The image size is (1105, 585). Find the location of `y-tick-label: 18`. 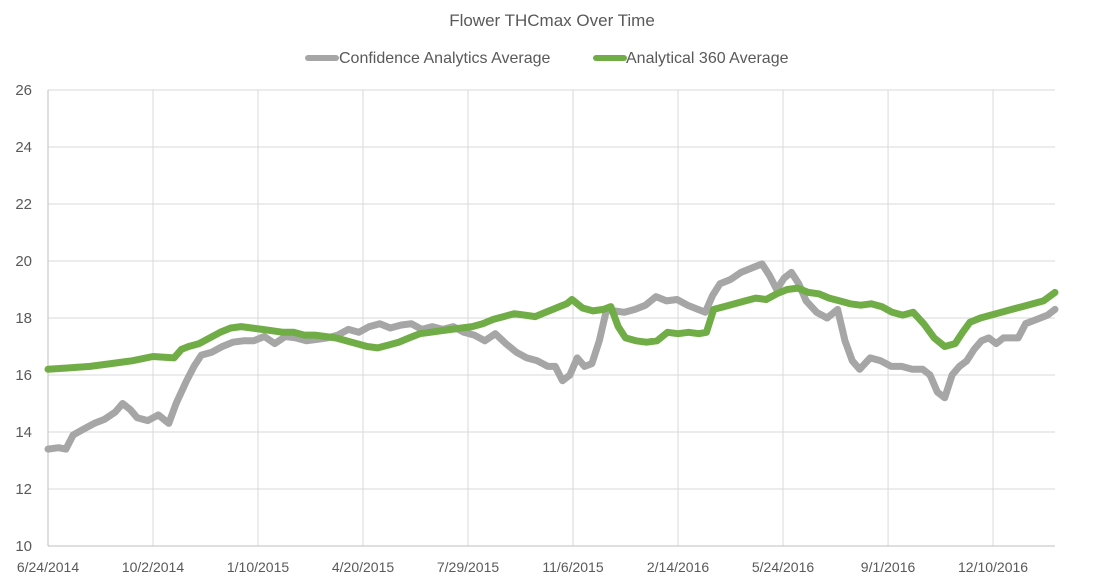

y-tick-label: 18 is located at coordinates (23, 318).